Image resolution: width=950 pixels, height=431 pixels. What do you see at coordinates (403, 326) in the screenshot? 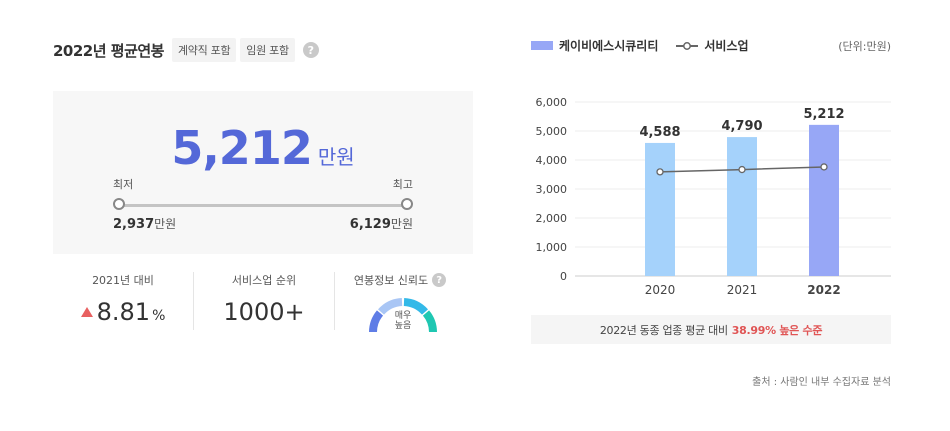
I see `trust-level-line2: 높음` at bounding box center [403, 326].